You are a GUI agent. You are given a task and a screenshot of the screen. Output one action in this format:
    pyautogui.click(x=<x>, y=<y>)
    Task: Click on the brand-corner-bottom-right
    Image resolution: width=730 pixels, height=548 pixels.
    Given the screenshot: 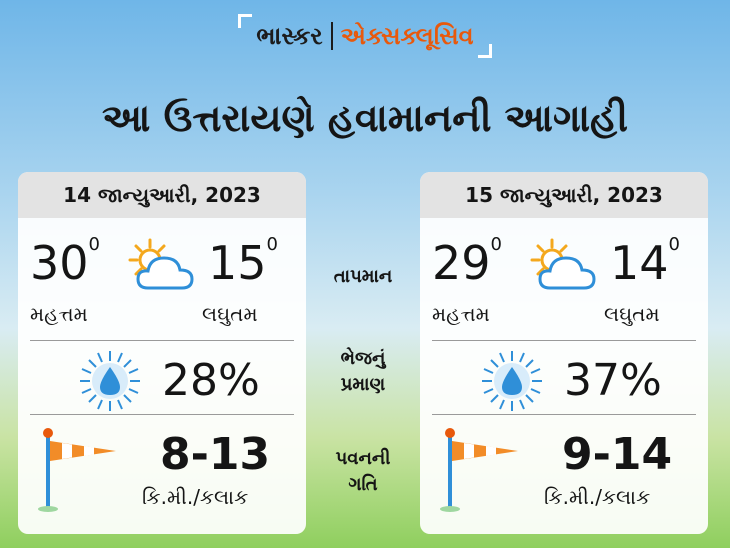 What is the action you would take?
    pyautogui.click(x=484, y=51)
    